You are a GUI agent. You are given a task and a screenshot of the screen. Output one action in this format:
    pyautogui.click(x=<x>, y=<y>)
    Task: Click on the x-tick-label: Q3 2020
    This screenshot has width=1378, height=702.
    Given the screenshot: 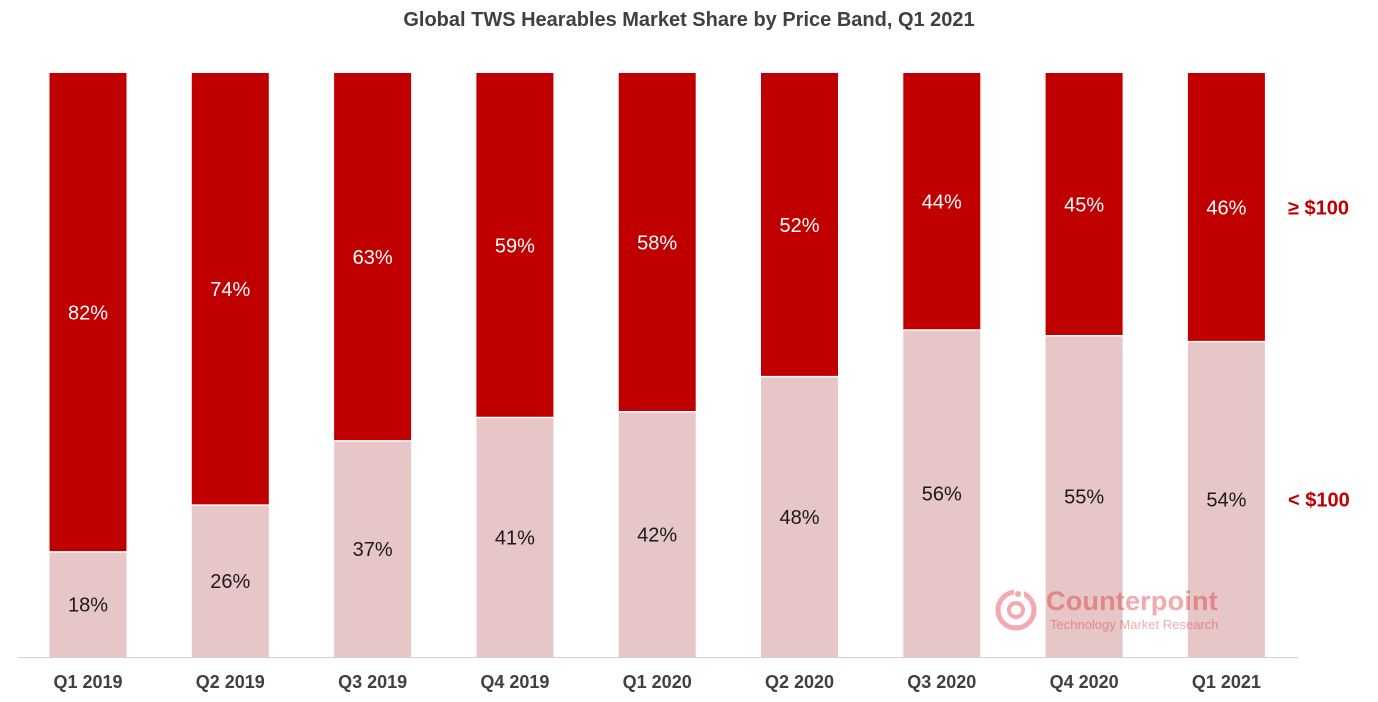 What is the action you would take?
    pyautogui.click(x=941, y=682)
    